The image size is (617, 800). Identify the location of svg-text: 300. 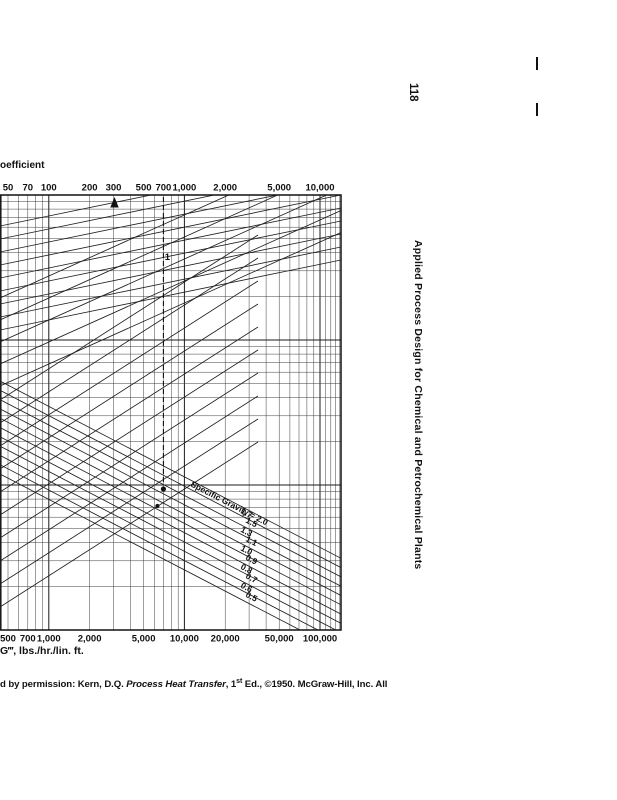
(114, 188).